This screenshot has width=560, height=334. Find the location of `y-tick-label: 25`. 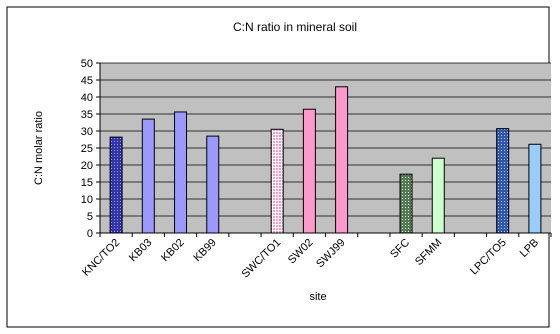

y-tick-label: 25 is located at coordinates (87, 149).